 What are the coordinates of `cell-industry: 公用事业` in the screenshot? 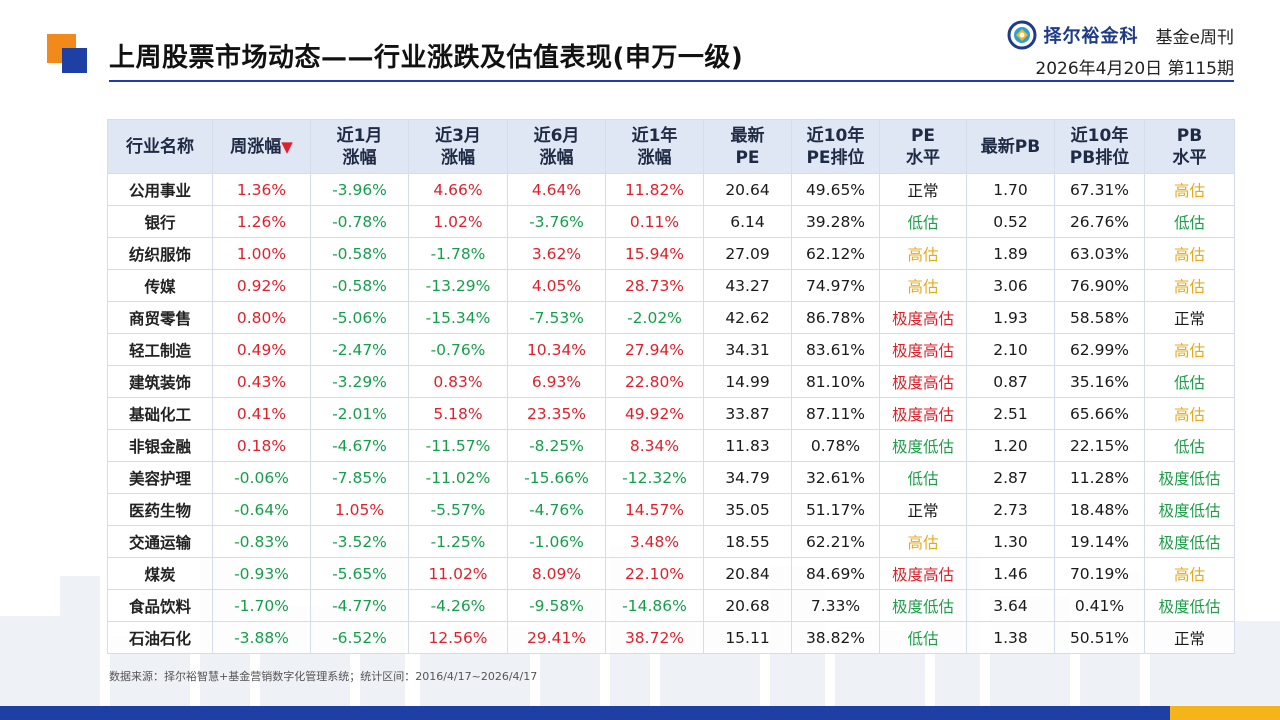 It's located at (160, 189).